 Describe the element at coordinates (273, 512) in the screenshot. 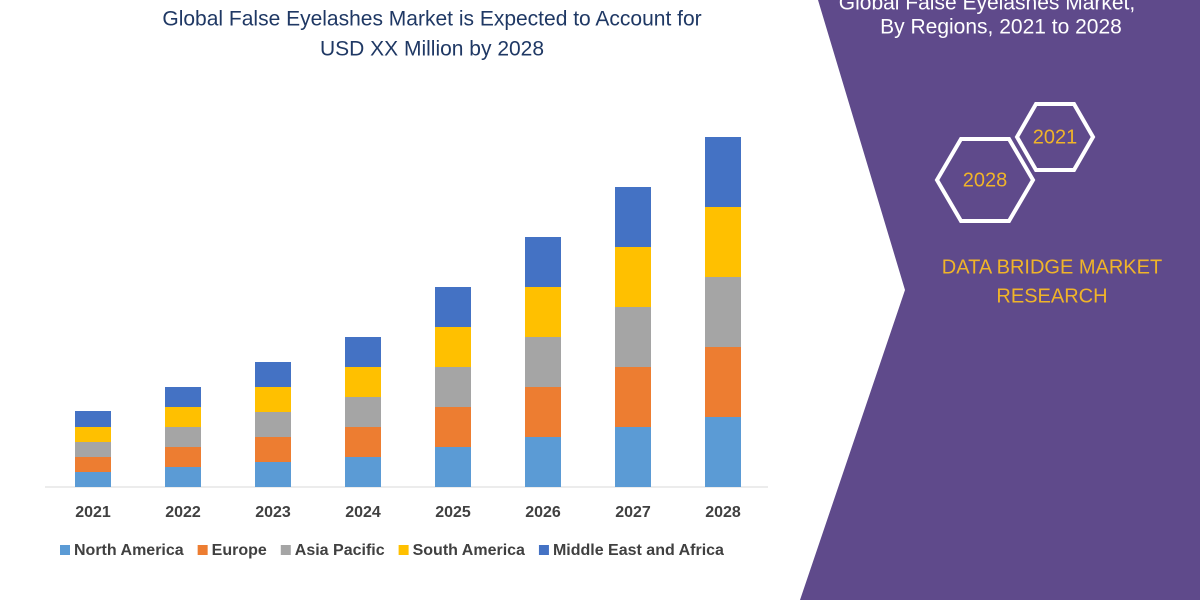

I see `x-tick-label: 2023` at that location.